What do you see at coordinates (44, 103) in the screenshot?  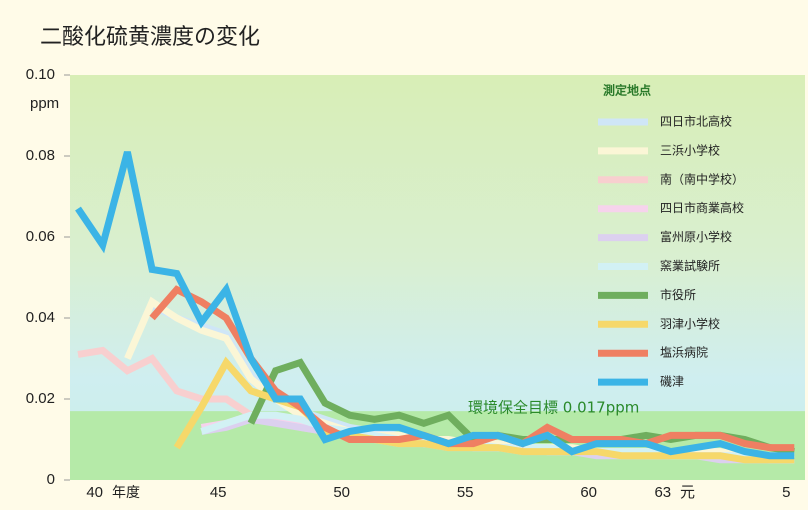 I see `y-axis-label: ppm` at bounding box center [44, 103].